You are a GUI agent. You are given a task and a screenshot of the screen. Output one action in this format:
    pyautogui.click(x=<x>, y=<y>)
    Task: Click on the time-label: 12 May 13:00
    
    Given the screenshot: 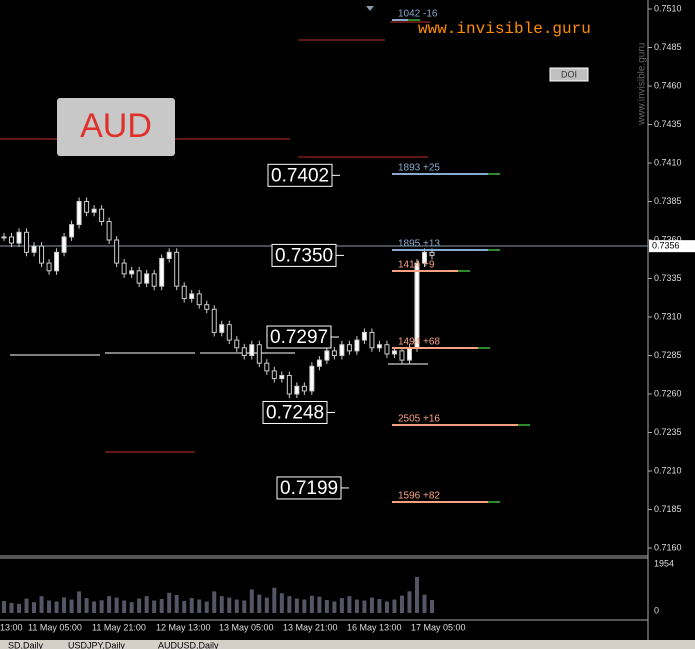 What is the action you would take?
    pyautogui.click(x=183, y=627)
    